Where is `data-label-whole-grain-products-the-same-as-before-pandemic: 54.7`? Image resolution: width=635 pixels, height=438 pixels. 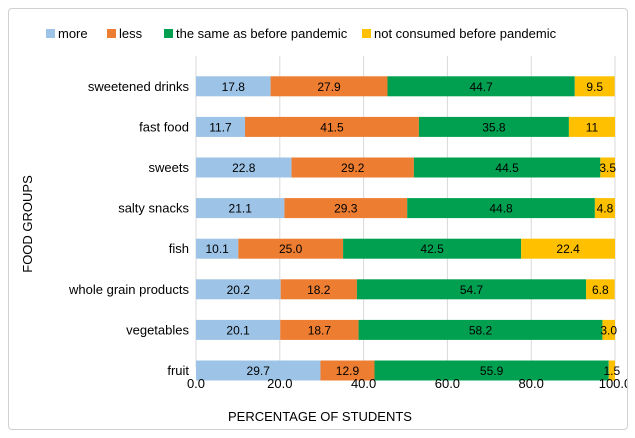
data-label-whole-grain-products-the-same-as-before-pandemic: 54.7 is located at coordinates (472, 290).